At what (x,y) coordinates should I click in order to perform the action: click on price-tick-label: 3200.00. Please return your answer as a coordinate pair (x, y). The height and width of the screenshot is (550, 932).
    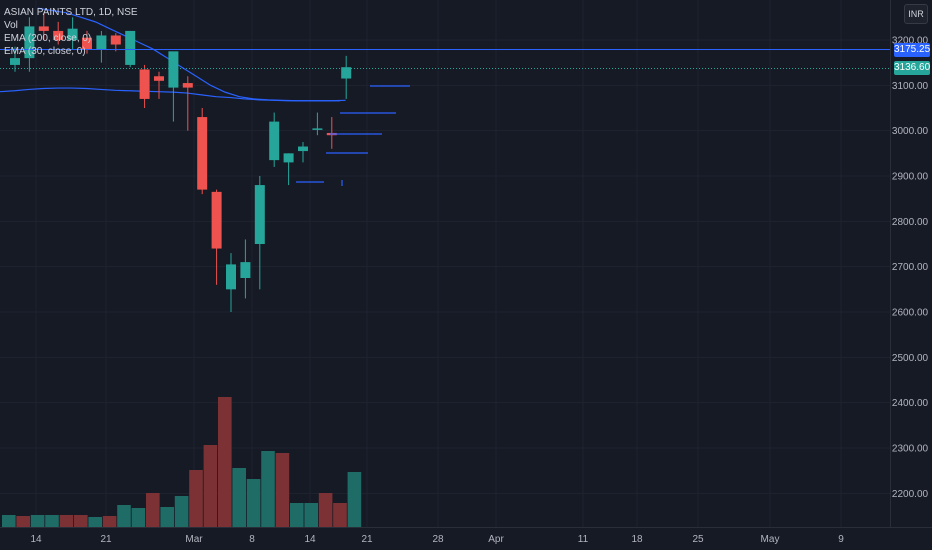
    Looking at the image, I should click on (910, 41).